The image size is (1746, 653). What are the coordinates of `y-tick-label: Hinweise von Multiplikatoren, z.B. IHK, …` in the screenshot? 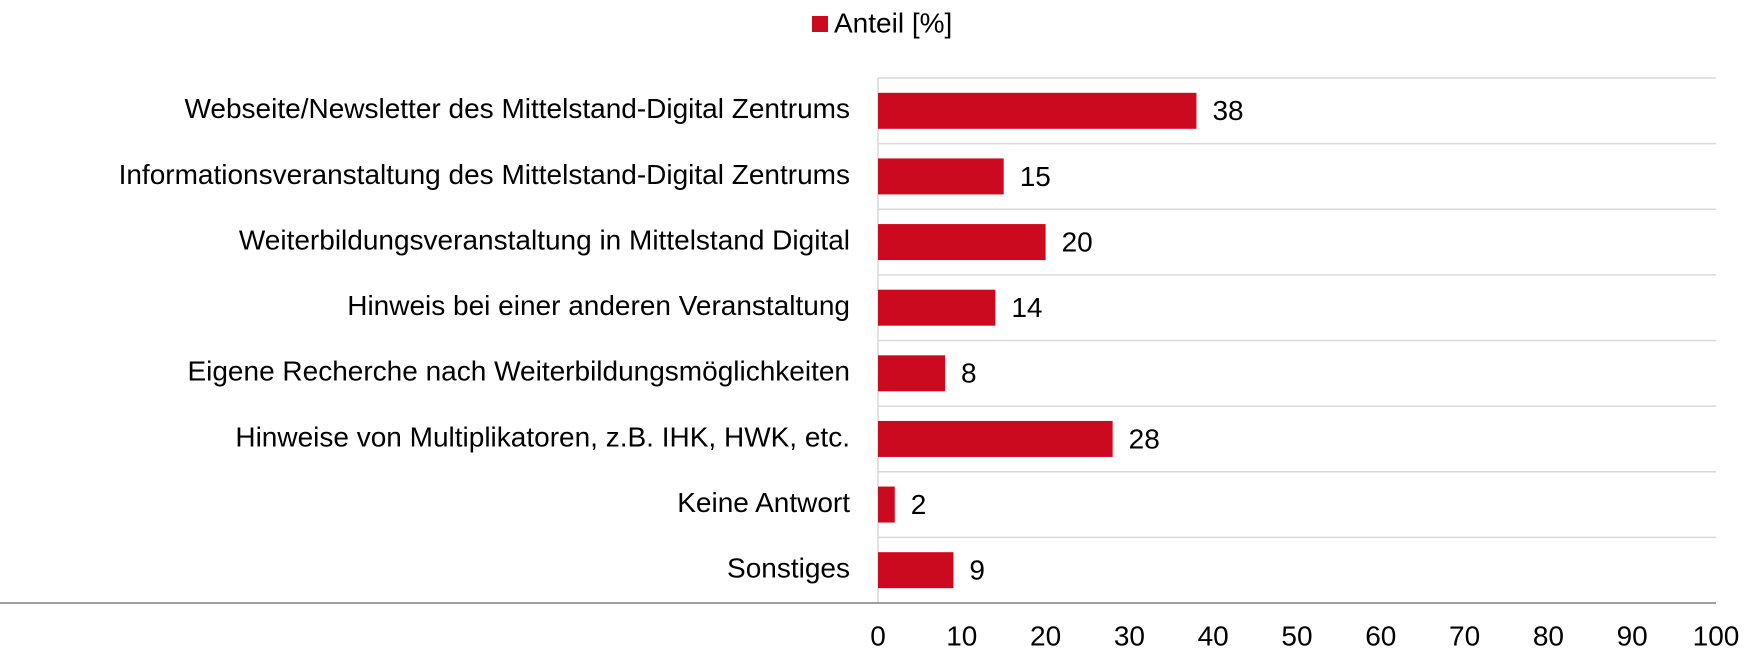 It's located at (542, 436).